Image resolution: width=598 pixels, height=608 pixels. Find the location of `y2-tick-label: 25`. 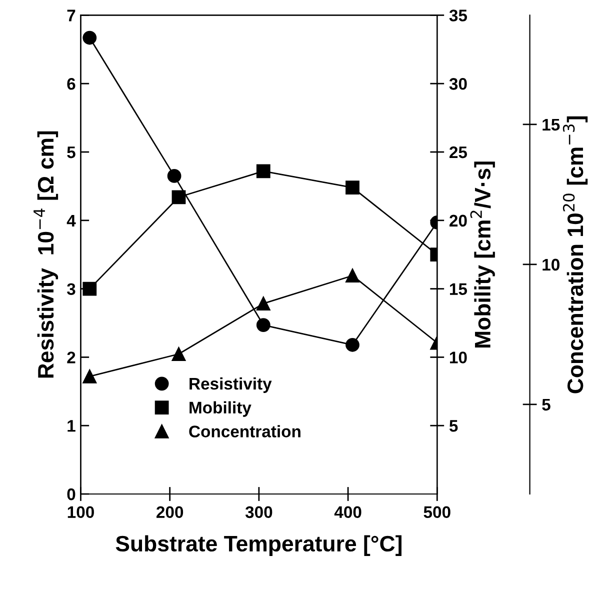

y2-tick-label: 25 is located at coordinates (459, 152).